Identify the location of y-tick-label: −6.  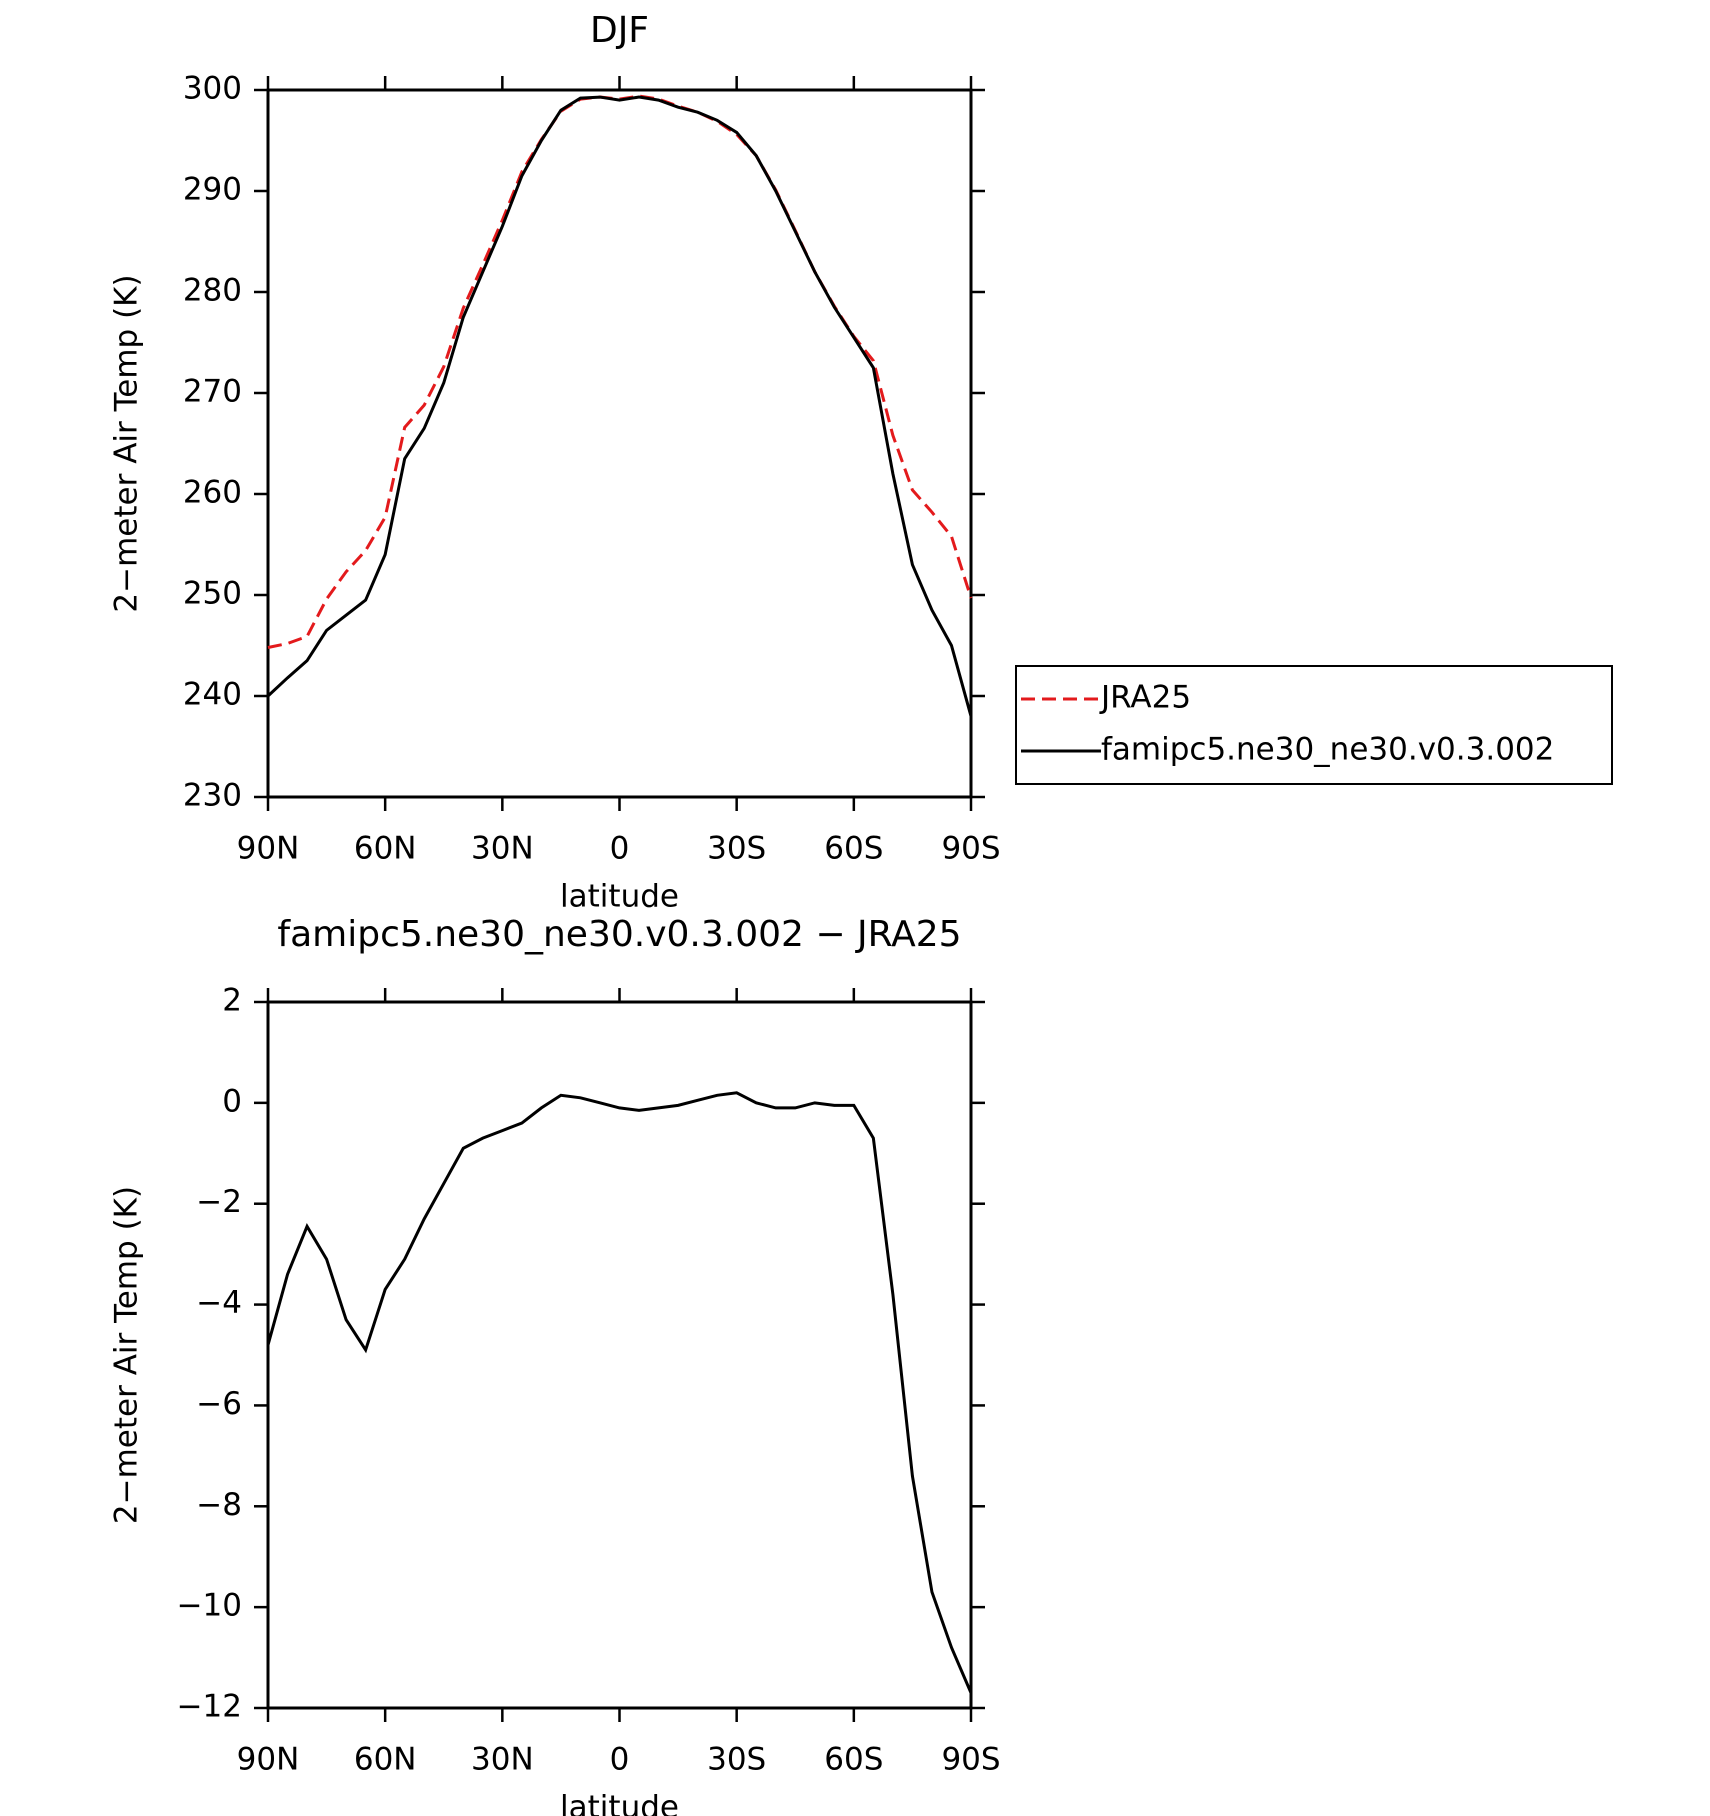
(219, 1404).